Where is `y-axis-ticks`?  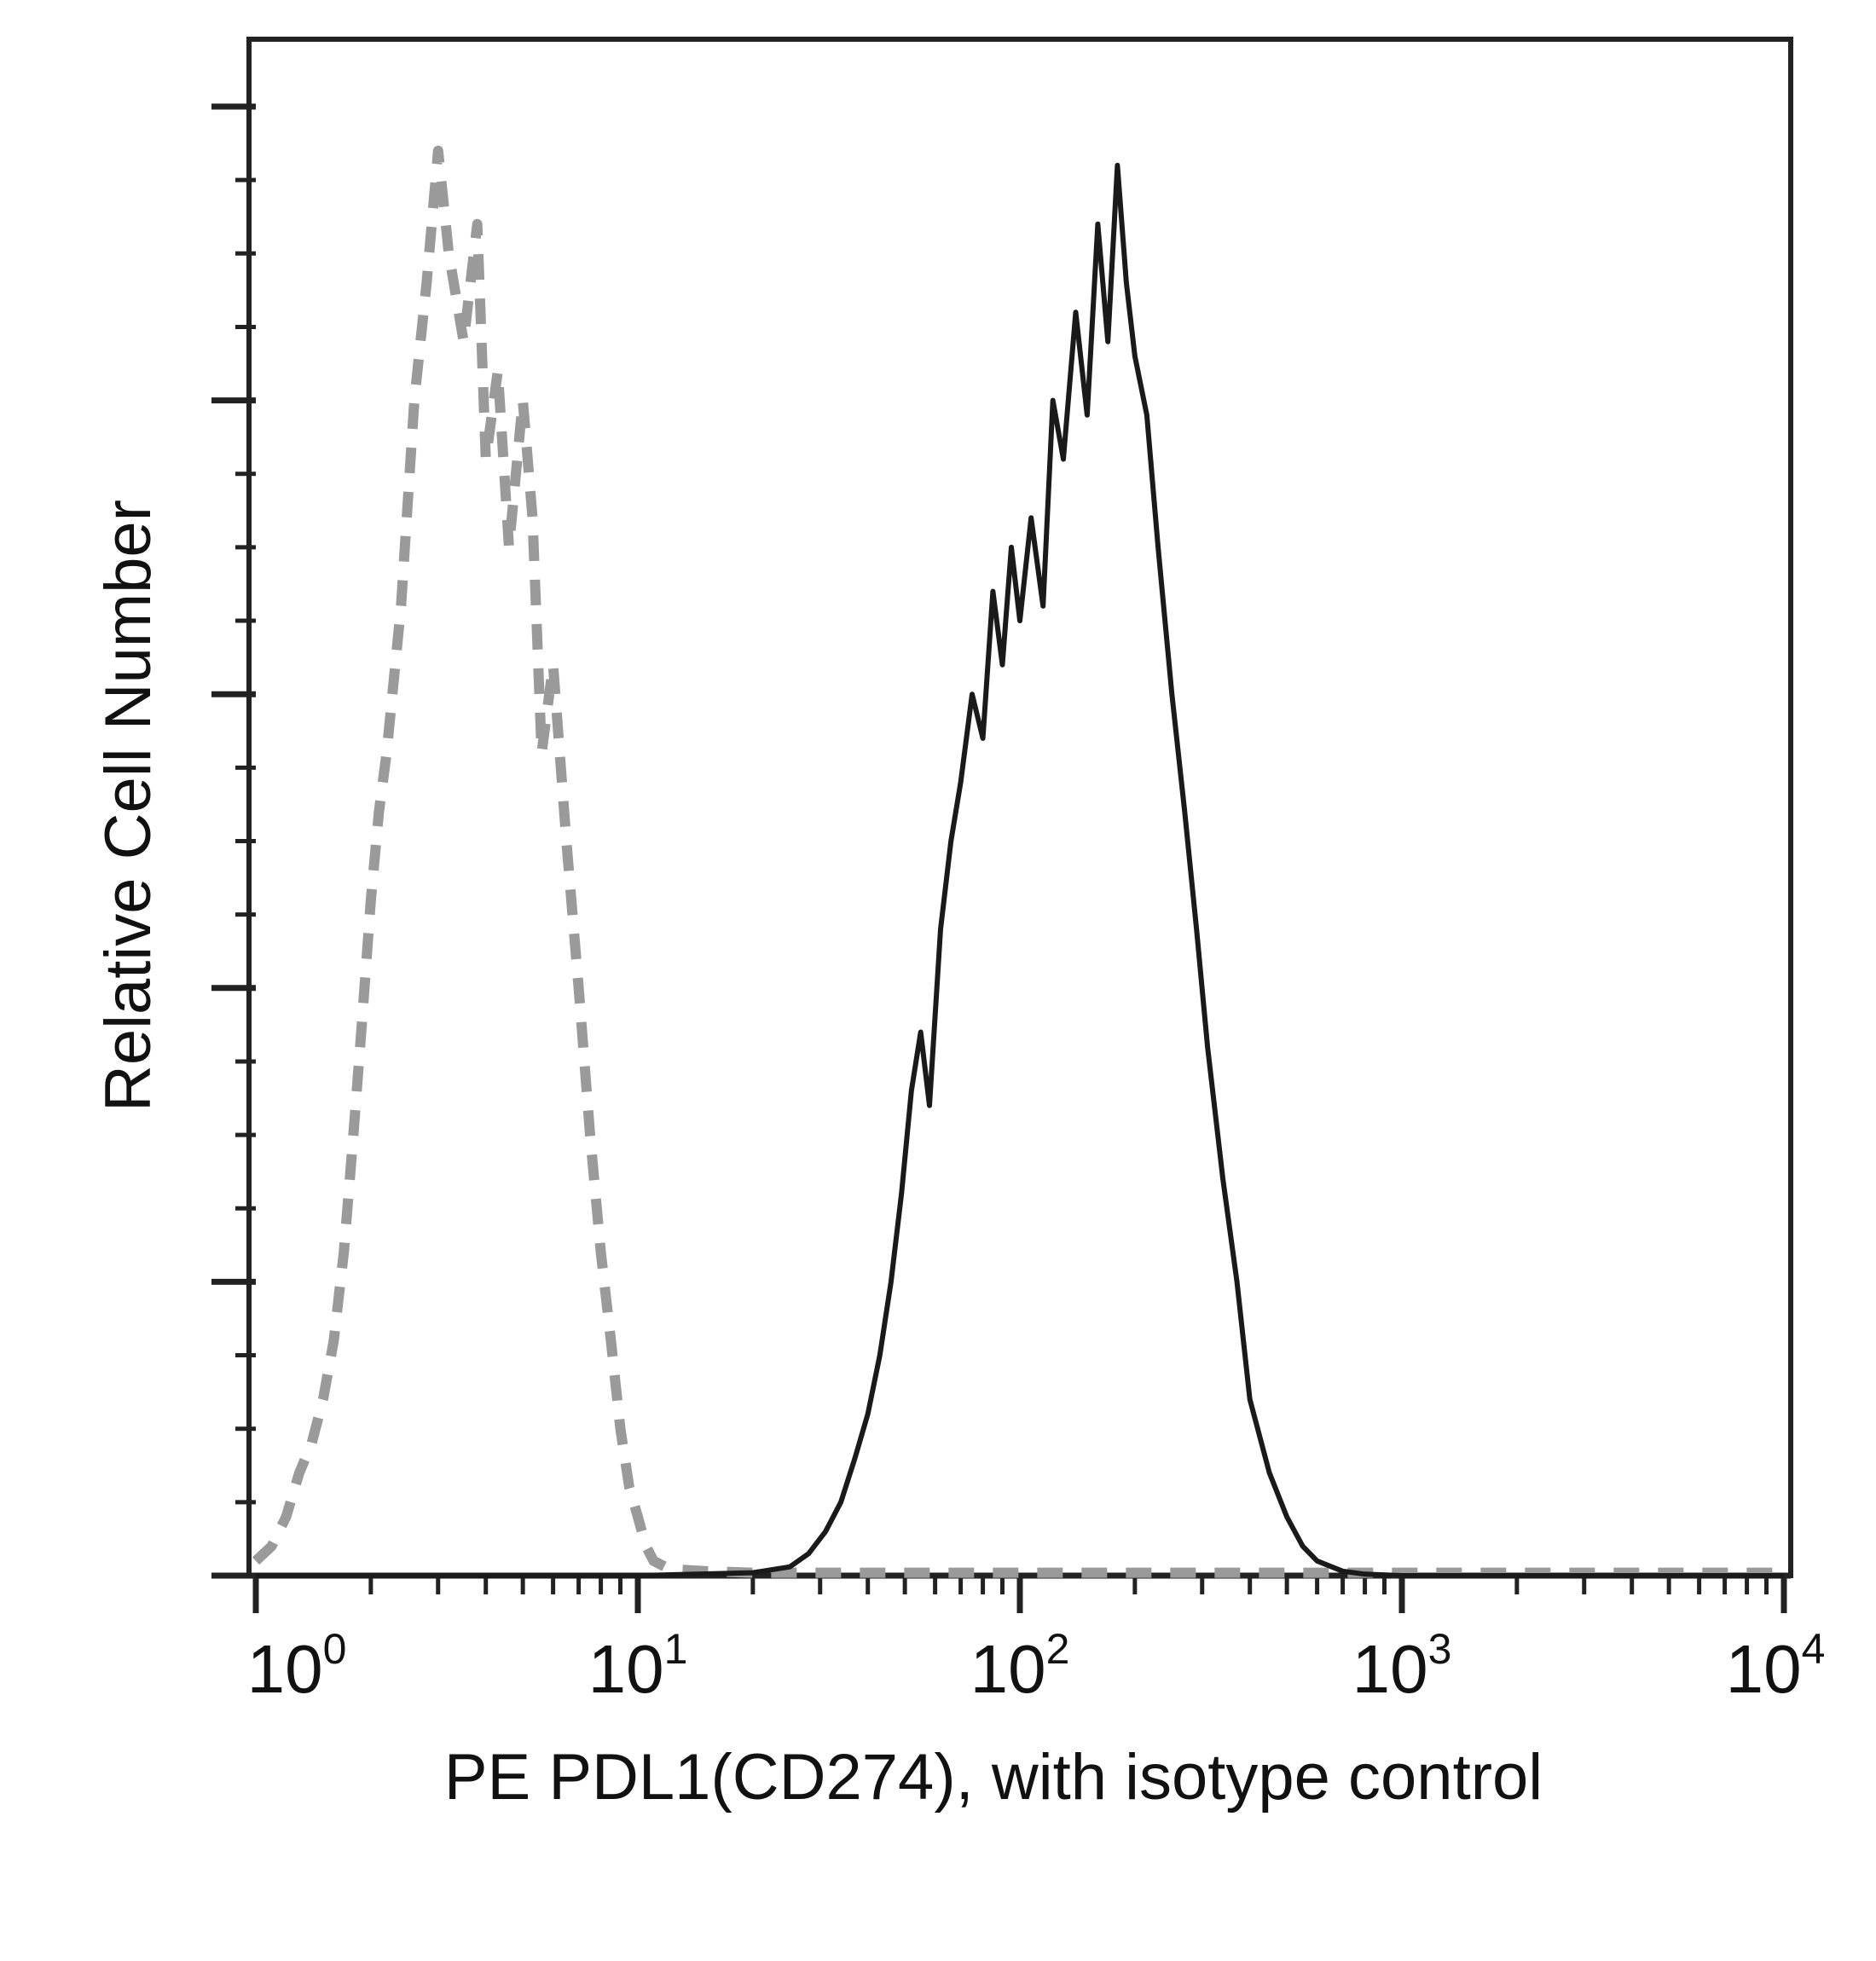
y-axis-ticks is located at coordinates (234, 841).